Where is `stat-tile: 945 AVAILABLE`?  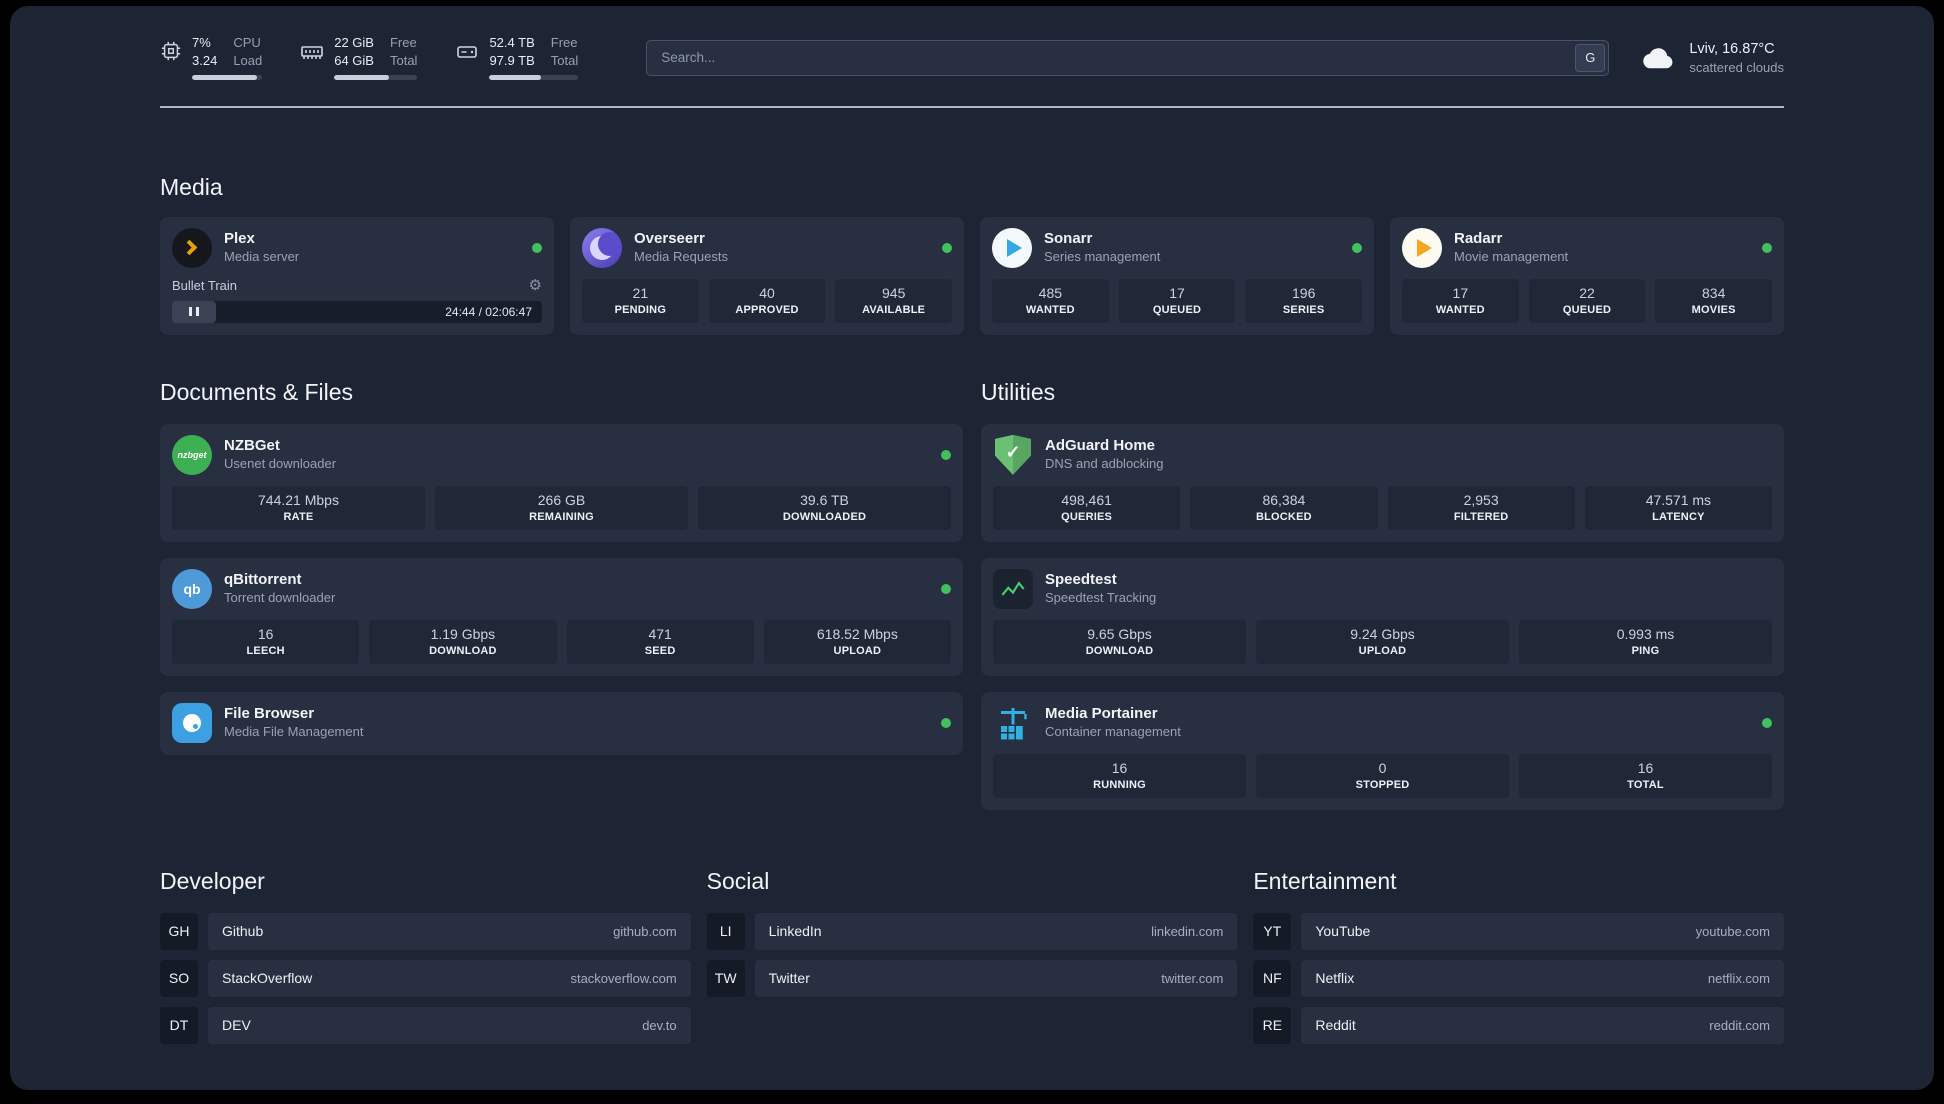
stat-tile: 945 AVAILABLE is located at coordinates (894, 300).